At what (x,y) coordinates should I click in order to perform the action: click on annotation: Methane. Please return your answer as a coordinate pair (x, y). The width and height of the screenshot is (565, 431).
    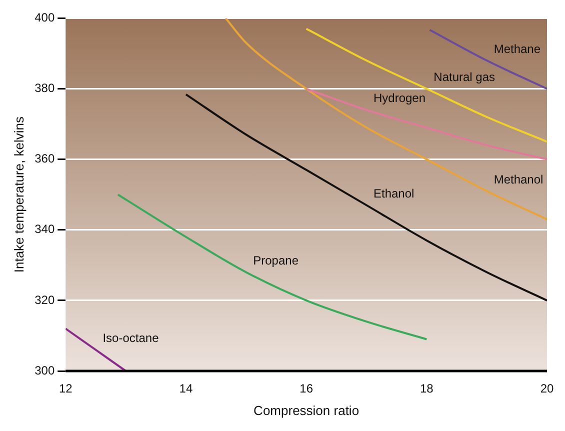
    Looking at the image, I should click on (517, 49).